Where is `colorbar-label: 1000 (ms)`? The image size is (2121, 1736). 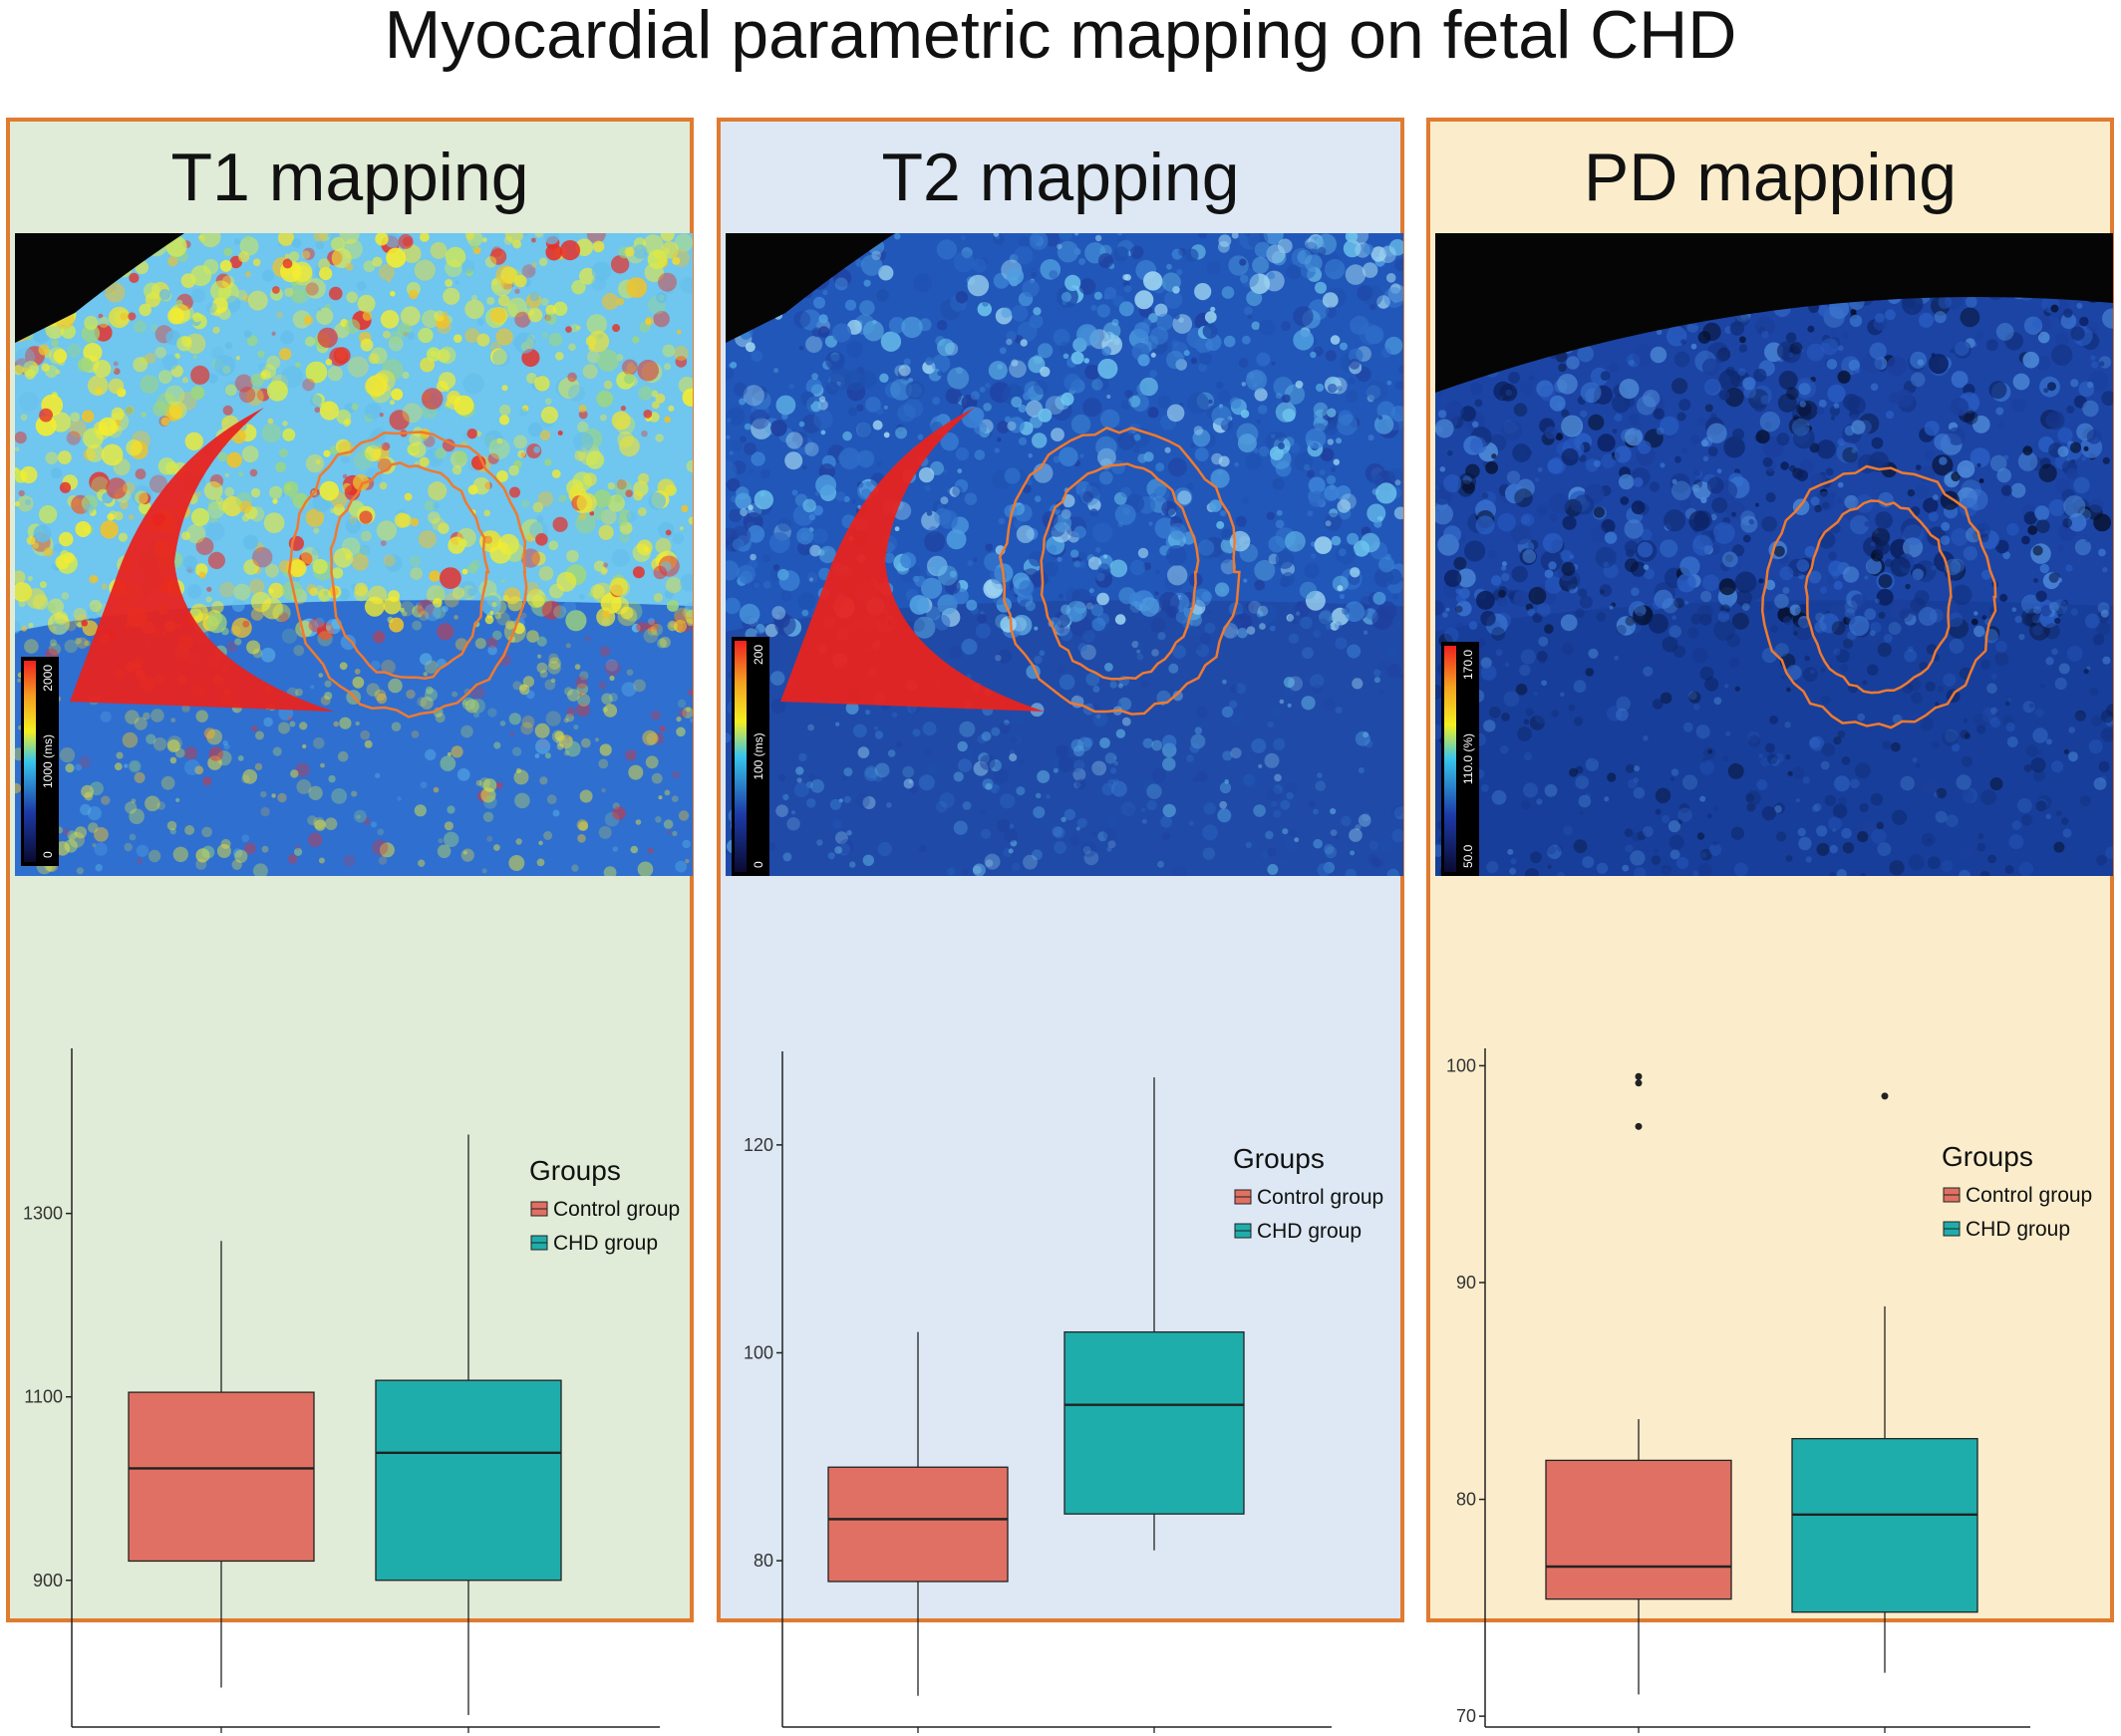
colorbar-label: 1000 (ms) is located at coordinates (48, 761).